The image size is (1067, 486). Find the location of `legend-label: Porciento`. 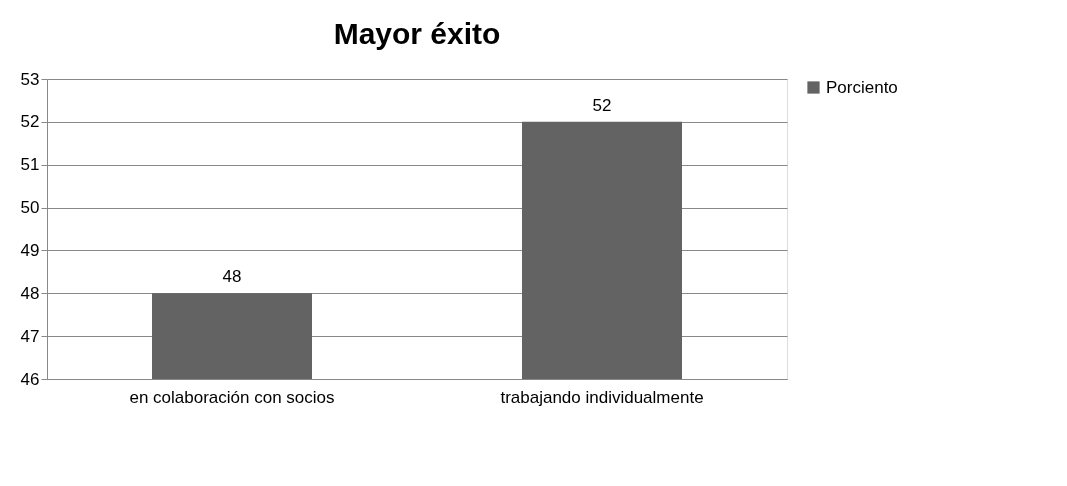

legend-label: Porciento is located at coordinates (862, 87).